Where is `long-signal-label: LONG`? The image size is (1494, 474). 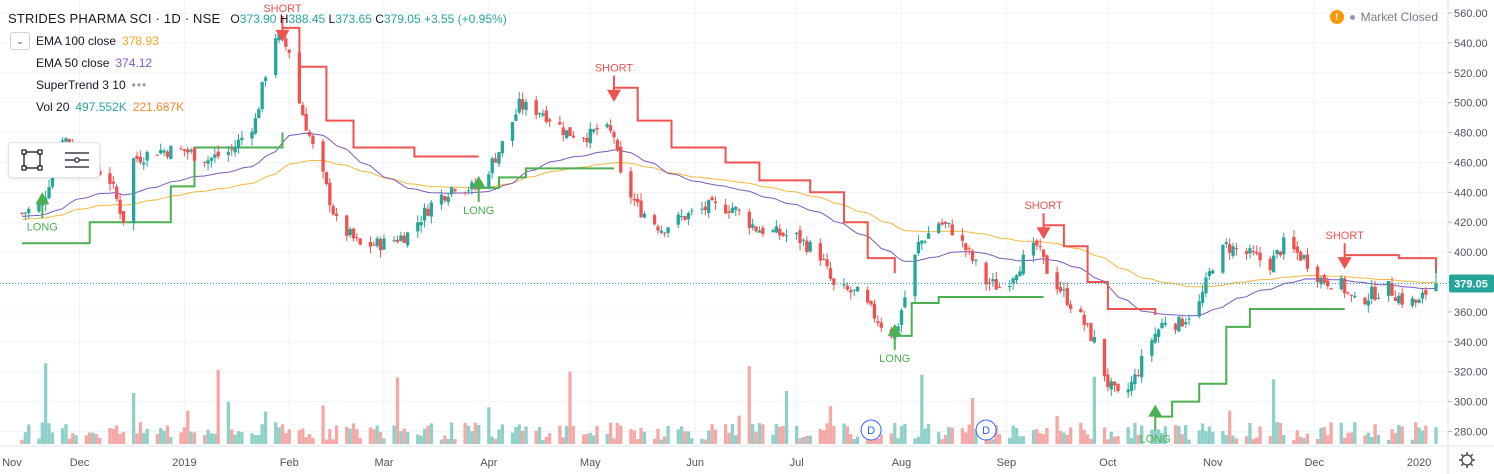
long-signal-label: LONG is located at coordinates (1155, 440).